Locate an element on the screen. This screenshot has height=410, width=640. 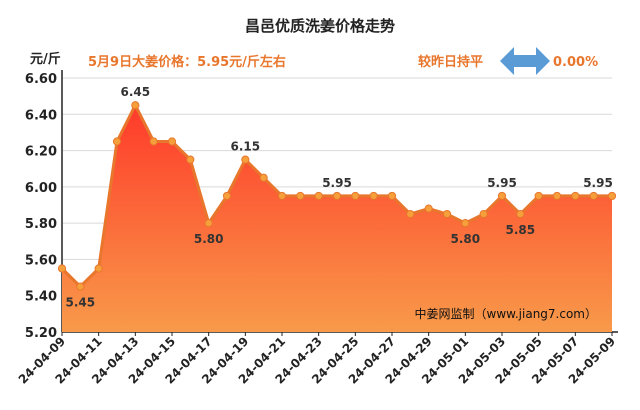
y-tick-label: 5.40 is located at coordinates (41, 297).